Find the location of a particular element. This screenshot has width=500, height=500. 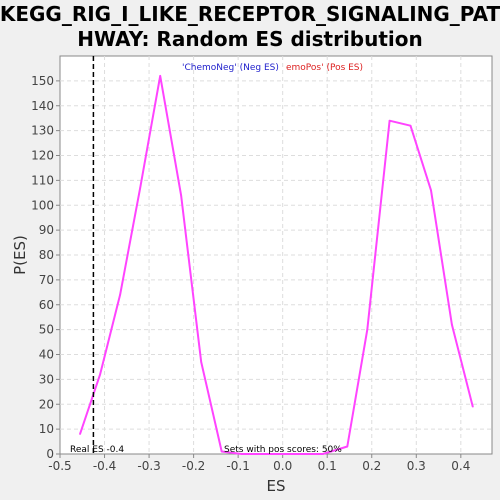

y-tick-label: 120 is located at coordinates (42, 156).